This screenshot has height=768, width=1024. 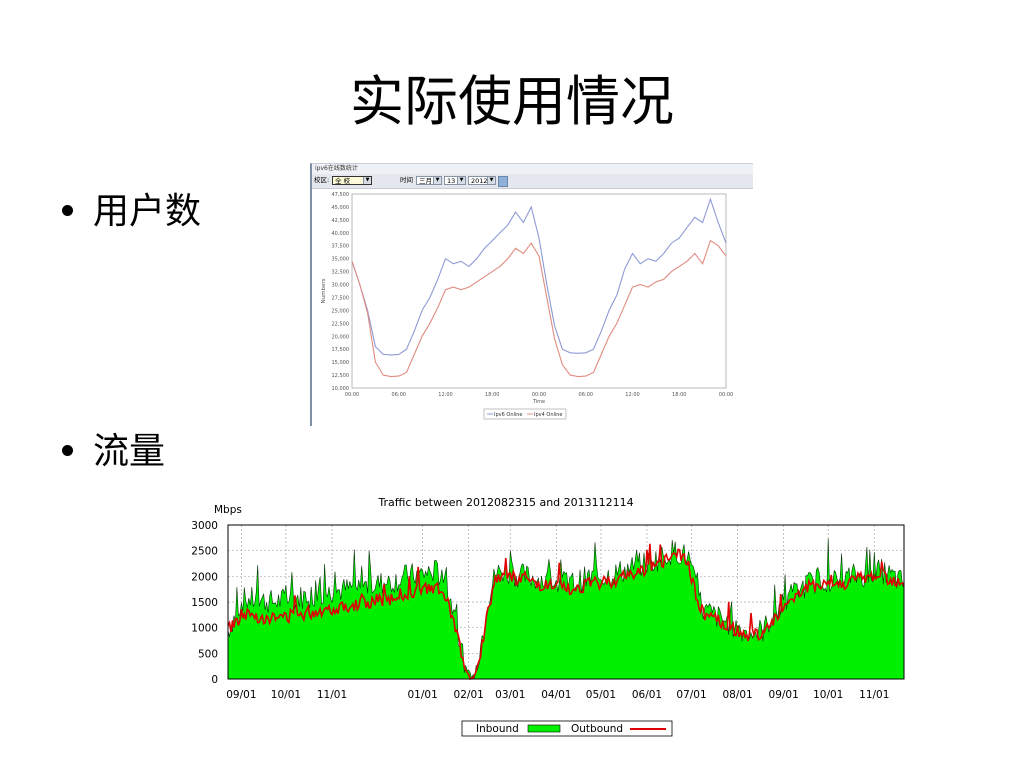 I want to click on y-tick-label: 1000, so click(x=204, y=629).